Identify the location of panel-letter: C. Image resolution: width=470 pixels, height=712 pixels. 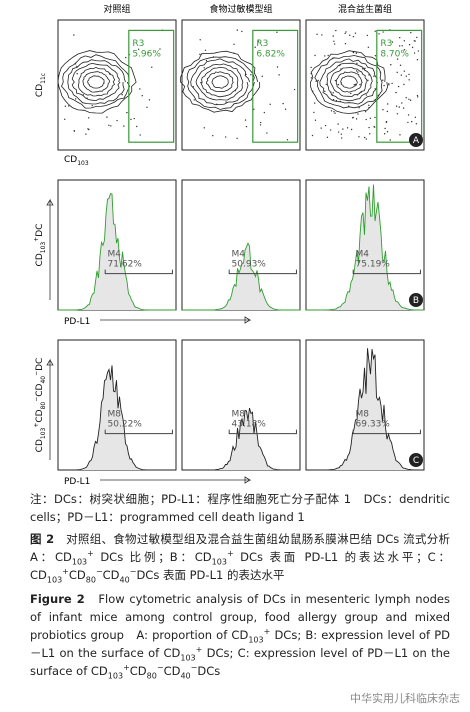
(416, 461).